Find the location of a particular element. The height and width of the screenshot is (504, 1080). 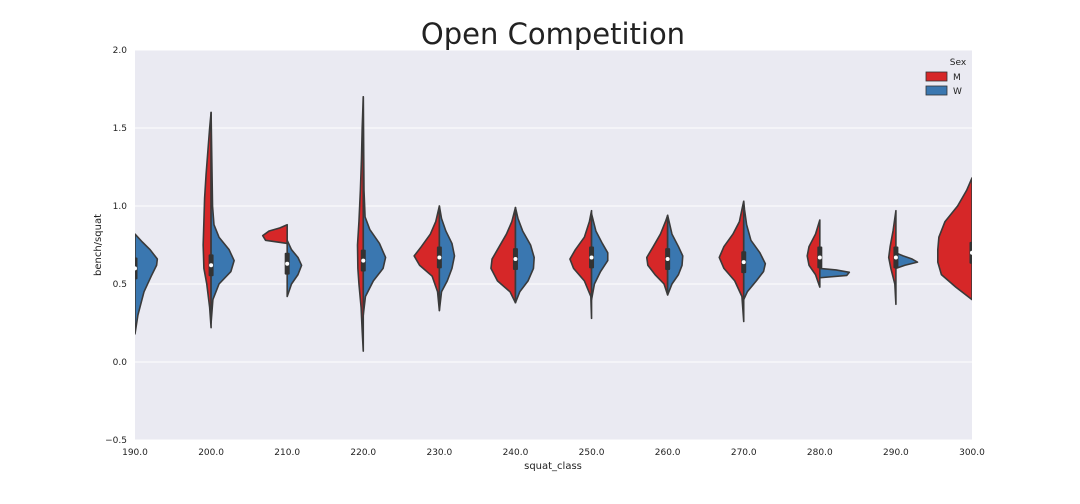

legend-label-m: M is located at coordinates (957, 78).